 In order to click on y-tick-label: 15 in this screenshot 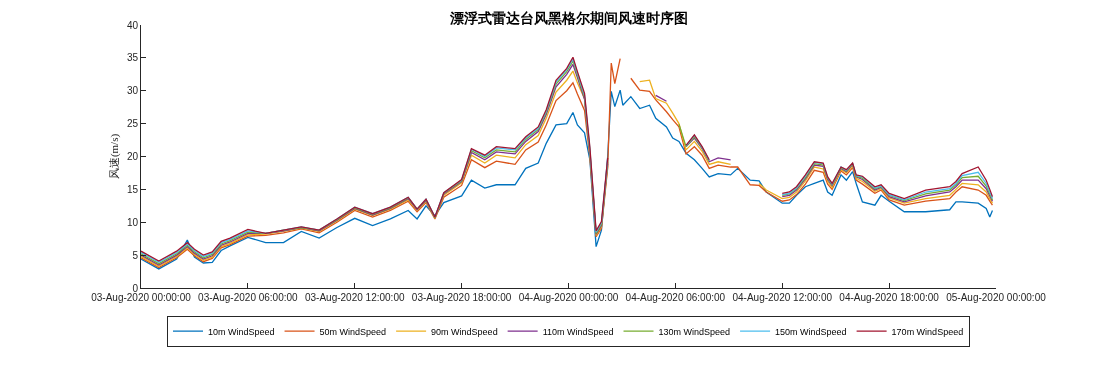, I will do `click(132, 189)`.